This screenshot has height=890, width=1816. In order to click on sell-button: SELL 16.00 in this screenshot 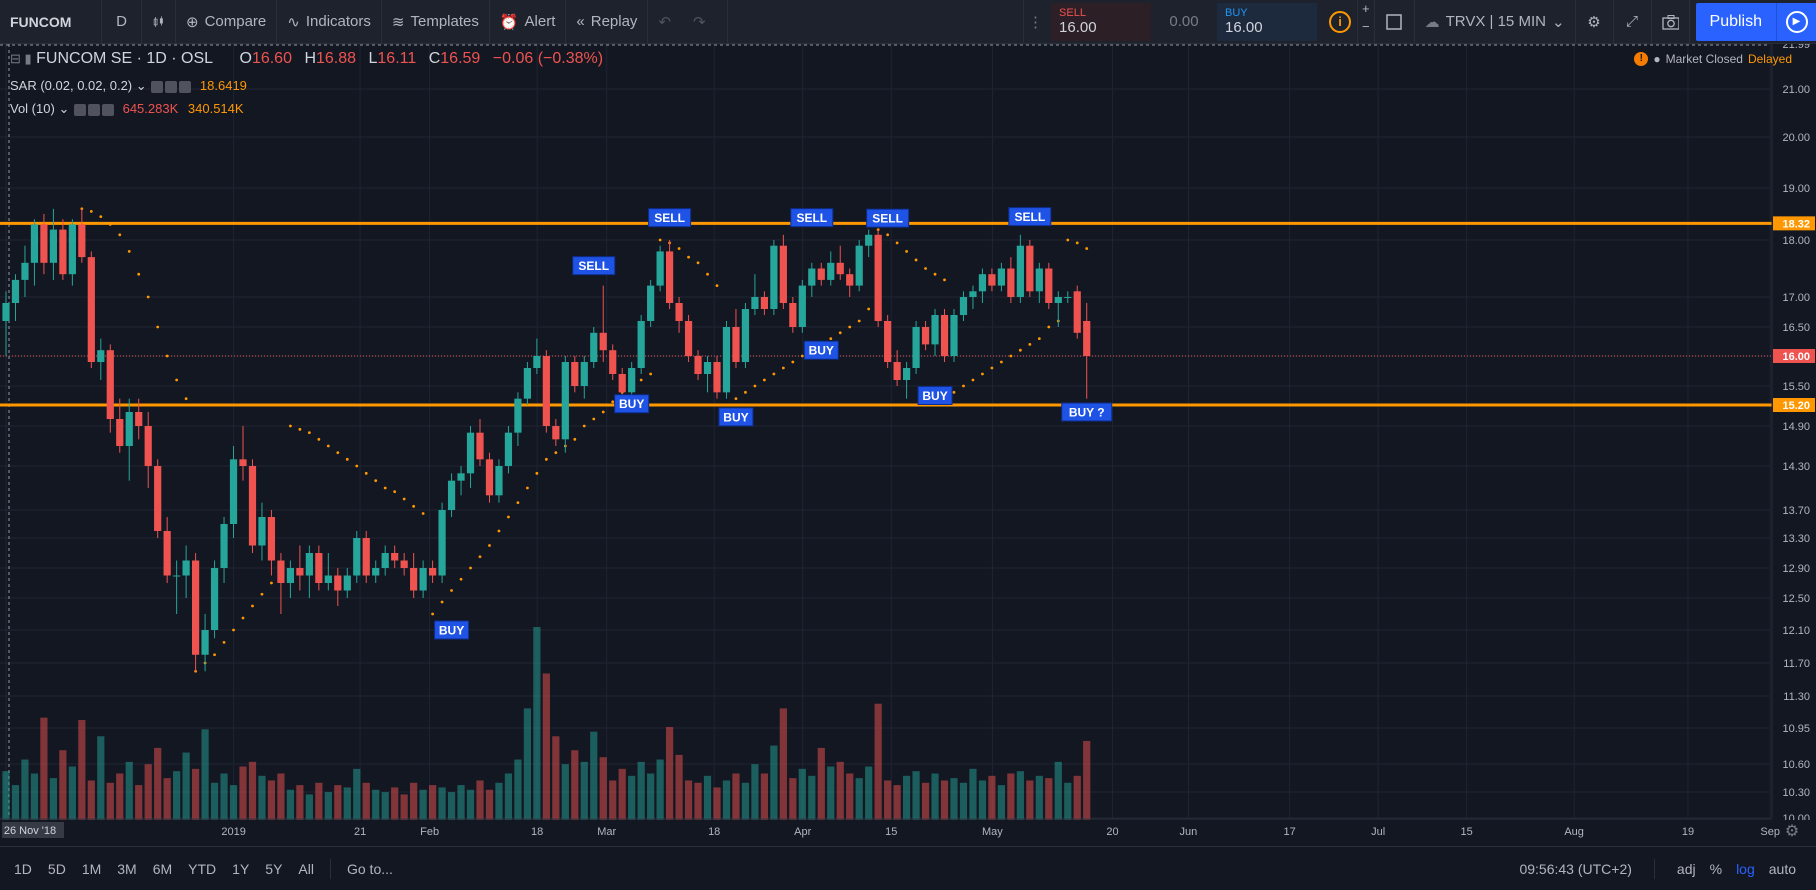, I will do `click(1101, 21)`.